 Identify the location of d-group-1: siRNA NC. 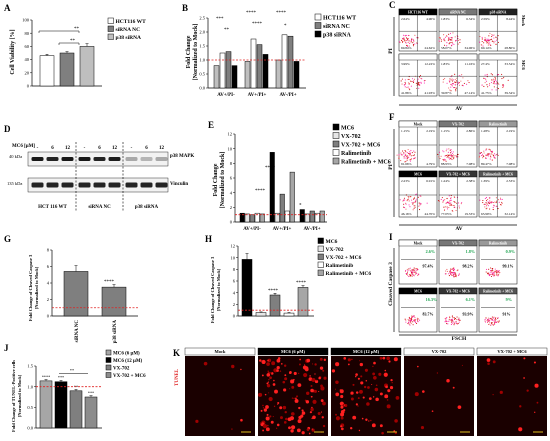
(99, 207).